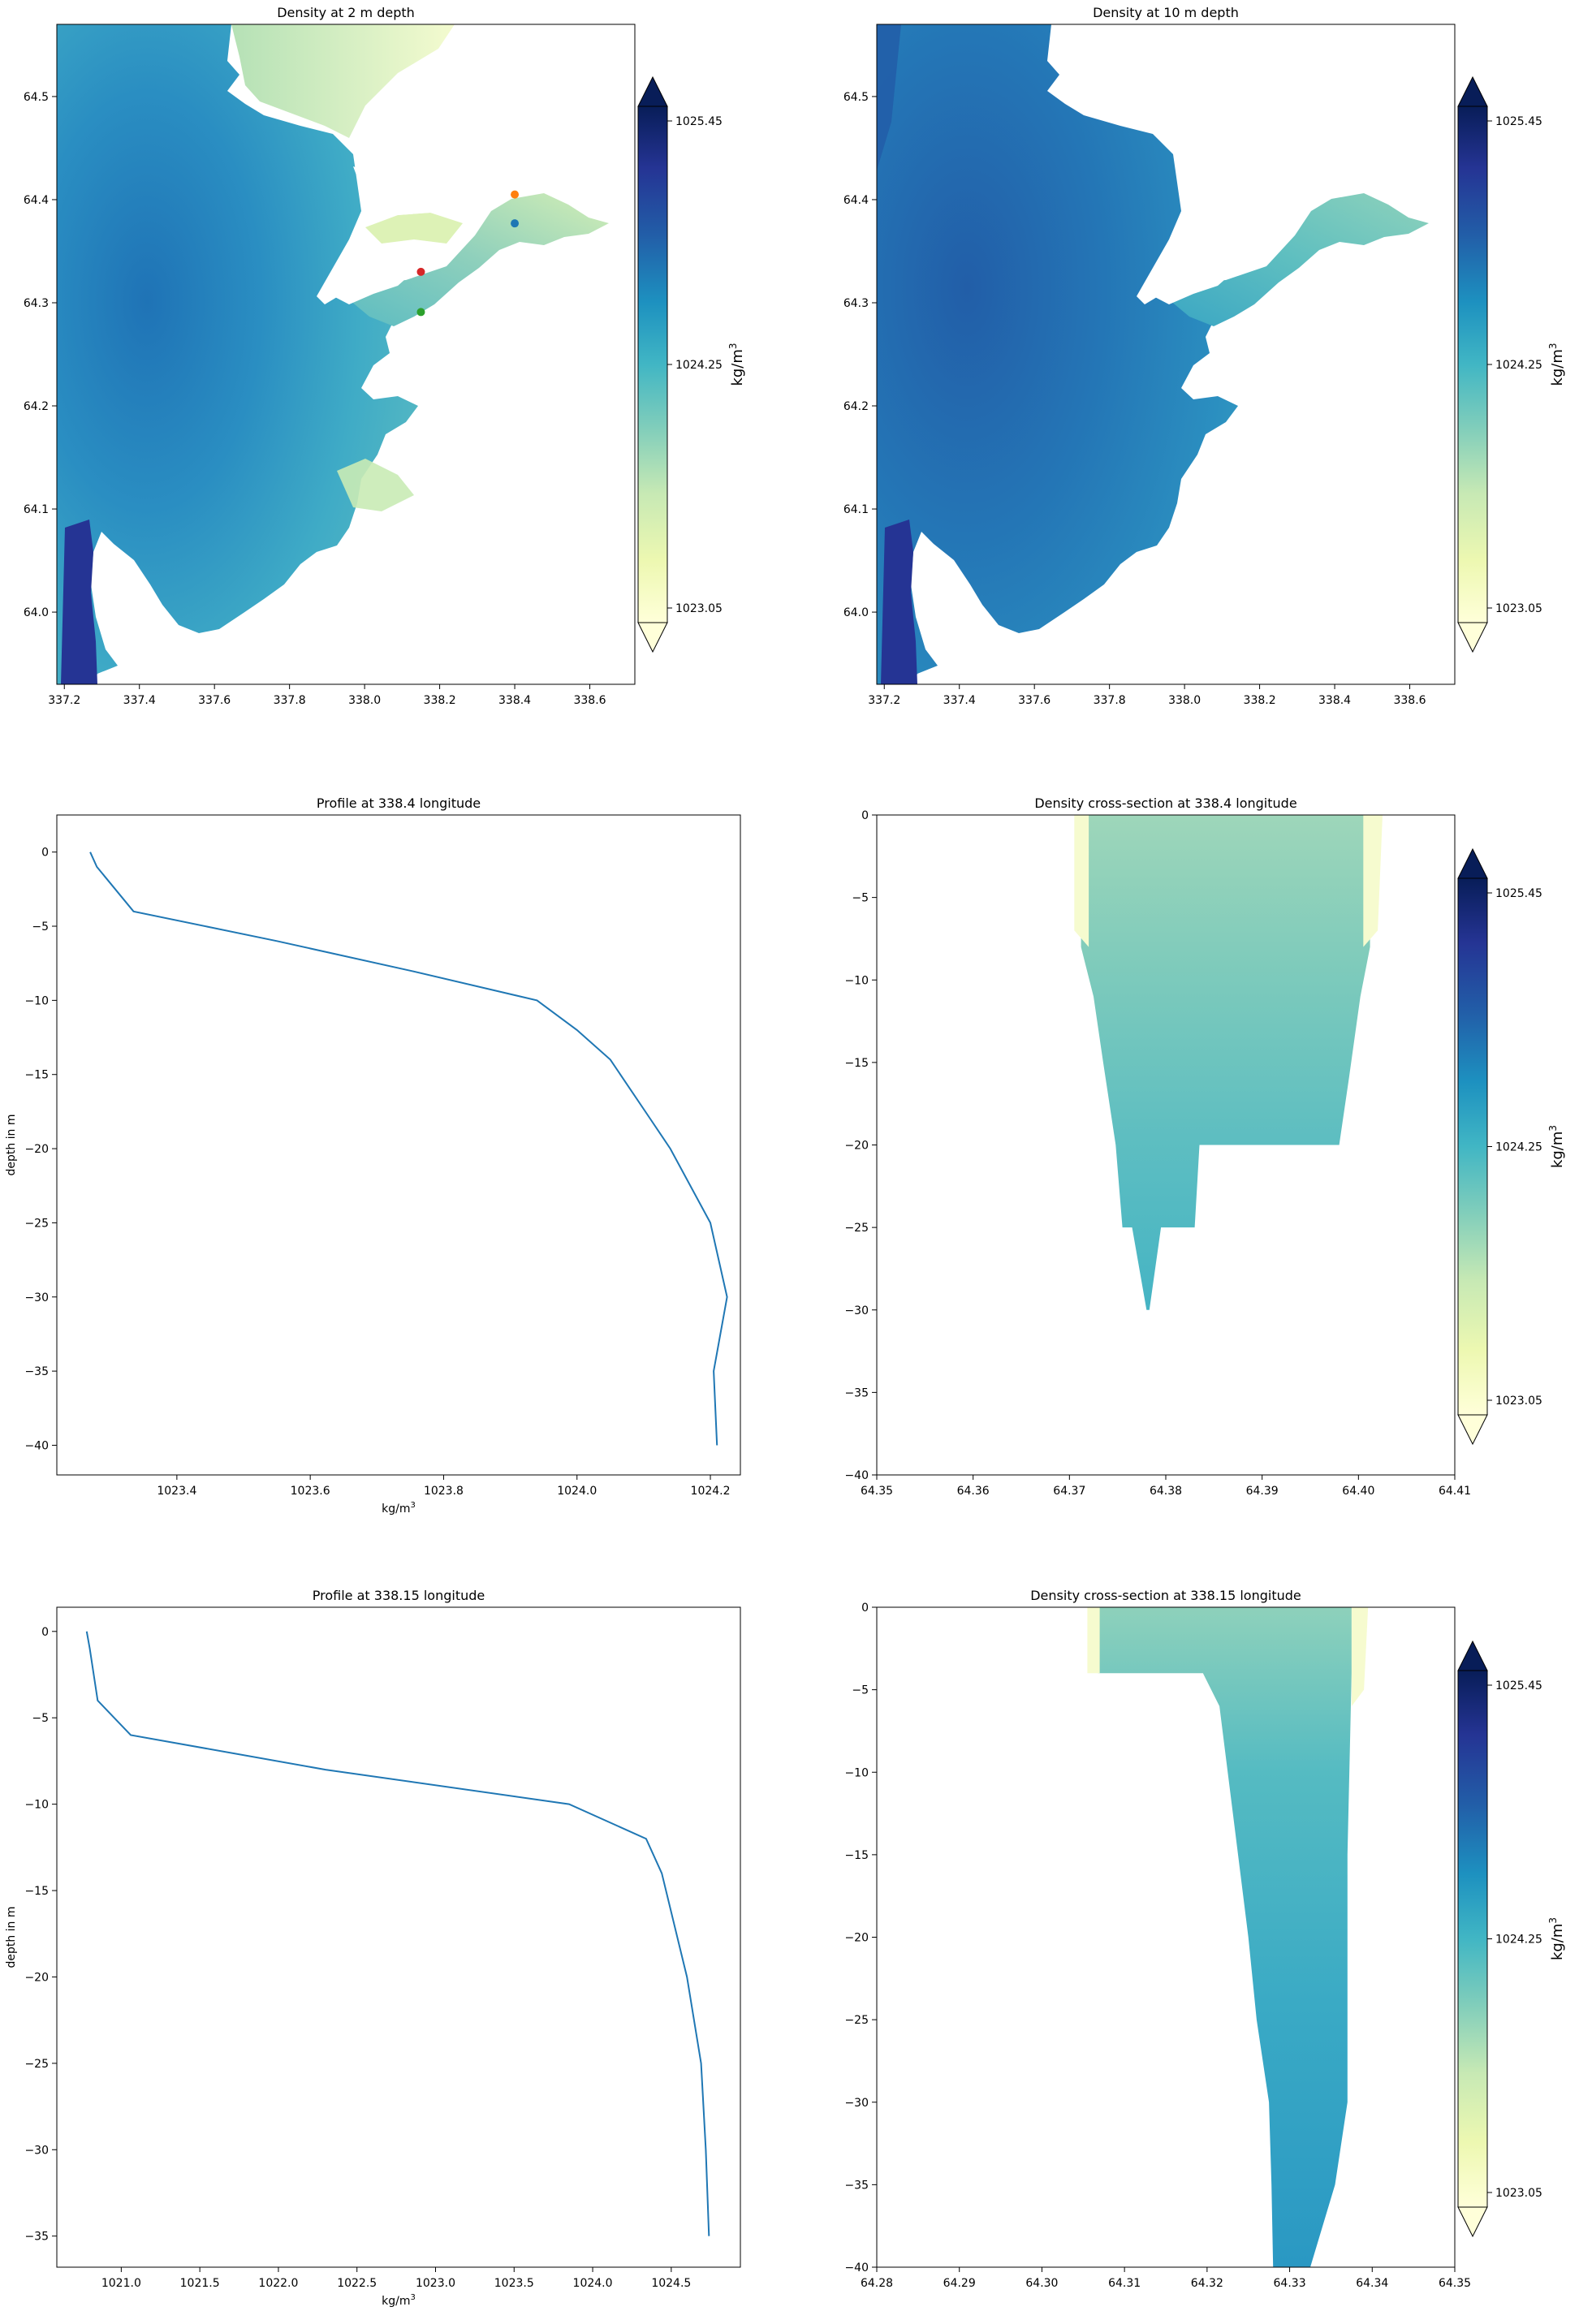 The width and height of the screenshot is (1579, 2324). I want to click on prof1-xtick-label: 1024.2, so click(711, 1491).